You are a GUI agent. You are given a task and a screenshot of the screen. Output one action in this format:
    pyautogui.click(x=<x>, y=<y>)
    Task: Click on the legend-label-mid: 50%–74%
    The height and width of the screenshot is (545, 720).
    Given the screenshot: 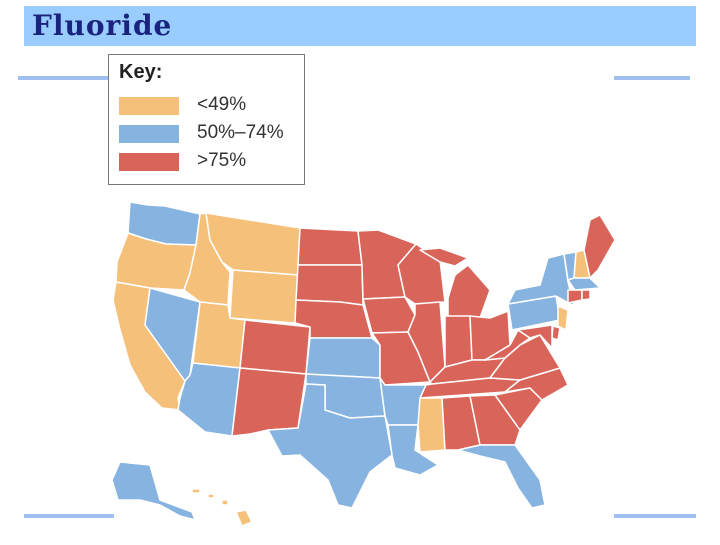 What is the action you would take?
    pyautogui.click(x=240, y=132)
    